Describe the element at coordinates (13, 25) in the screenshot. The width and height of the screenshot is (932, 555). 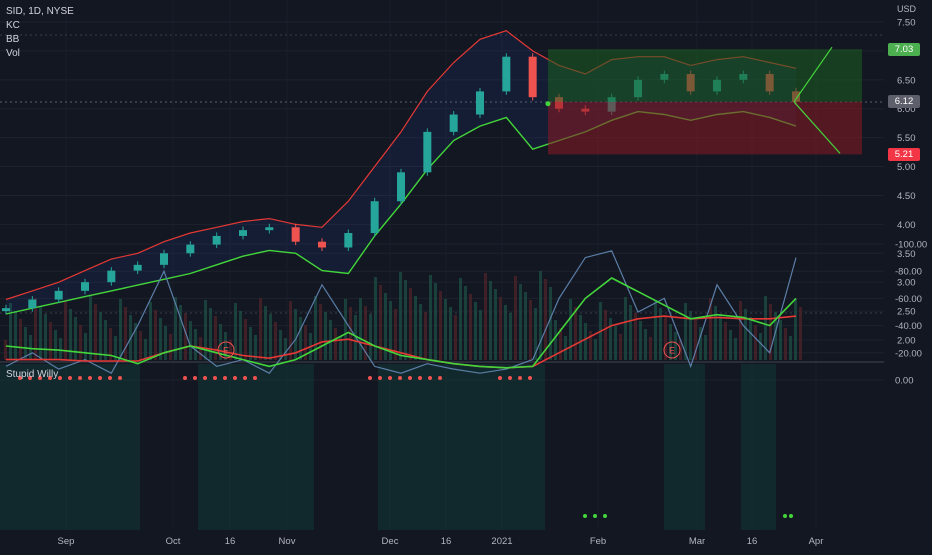
I see `overlay-kc: KC` at that location.